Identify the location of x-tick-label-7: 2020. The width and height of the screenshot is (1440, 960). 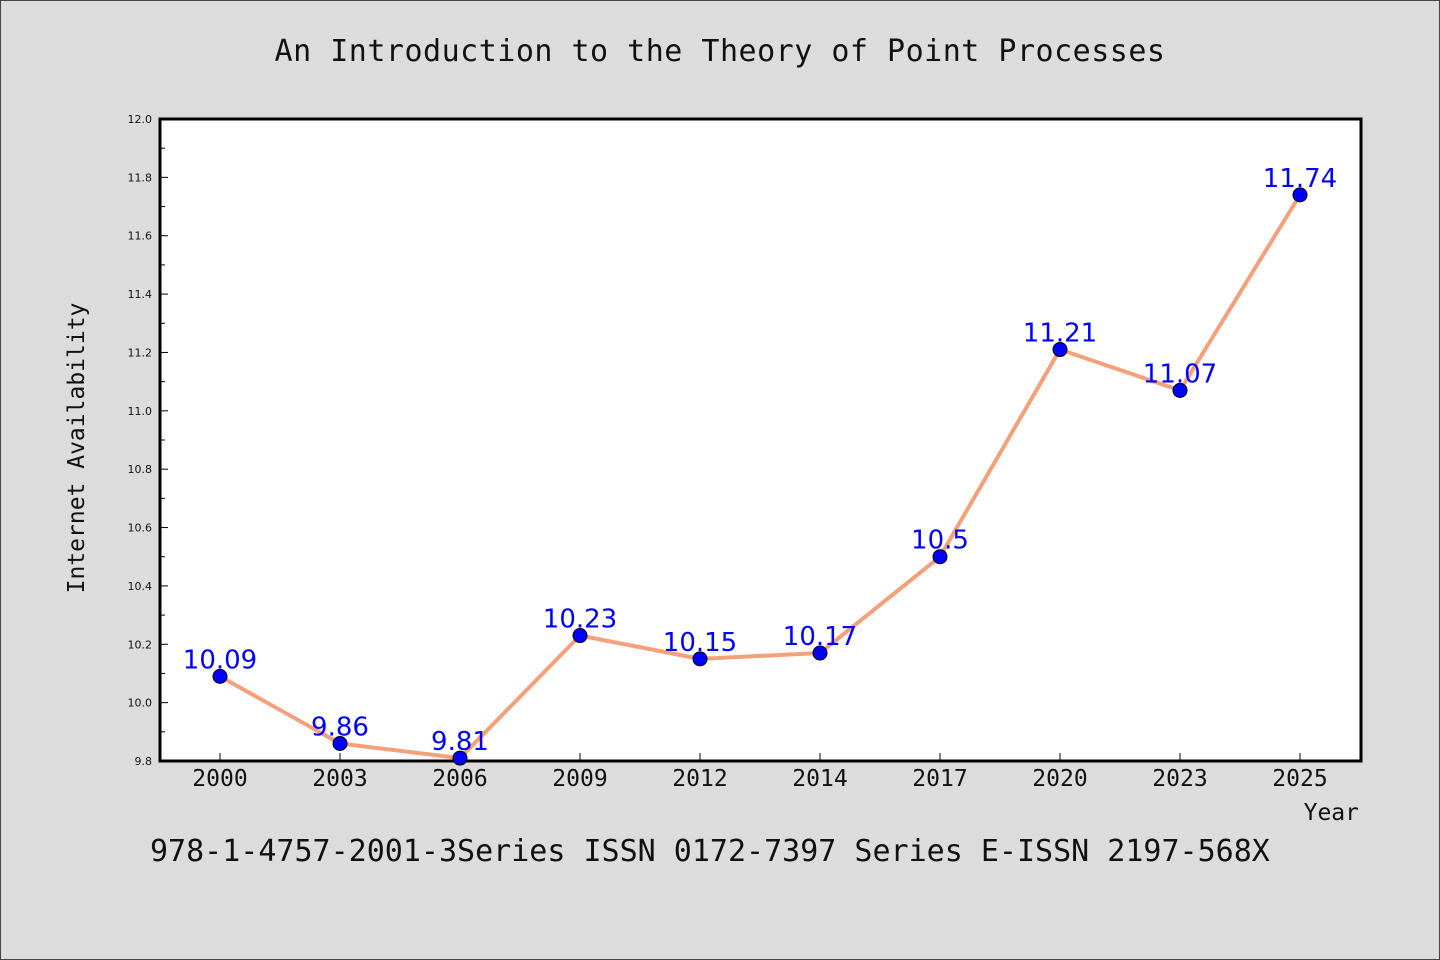
(1059, 779).